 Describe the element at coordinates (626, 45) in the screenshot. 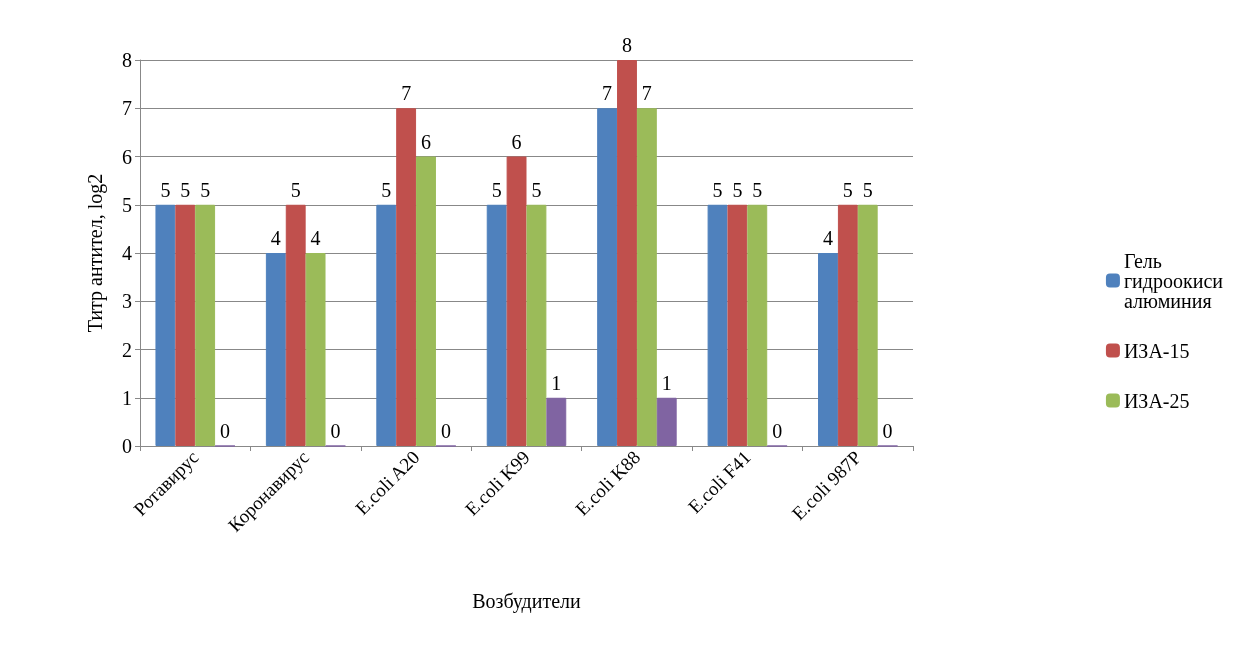

I see `data-label: 8` at that location.